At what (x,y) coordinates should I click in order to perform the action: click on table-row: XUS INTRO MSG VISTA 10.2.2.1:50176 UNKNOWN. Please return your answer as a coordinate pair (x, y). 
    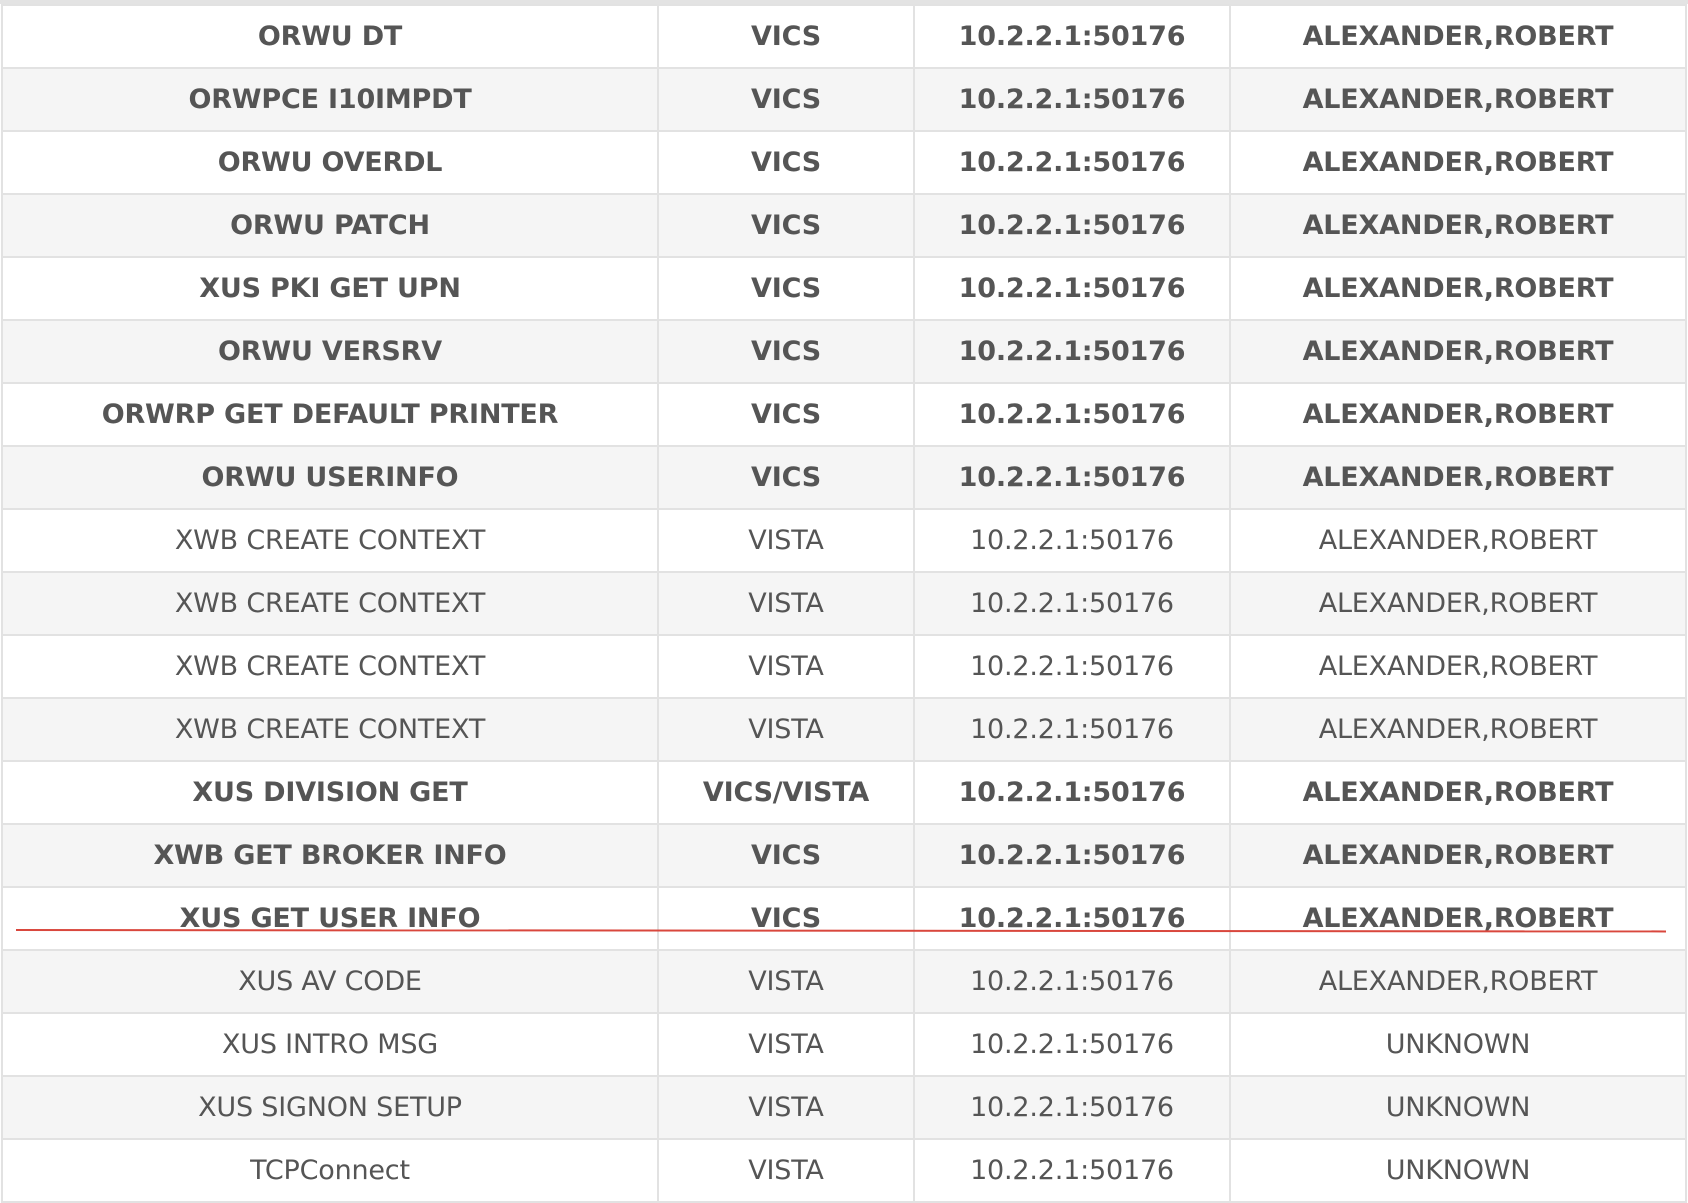
    Looking at the image, I should click on (844, 1044).